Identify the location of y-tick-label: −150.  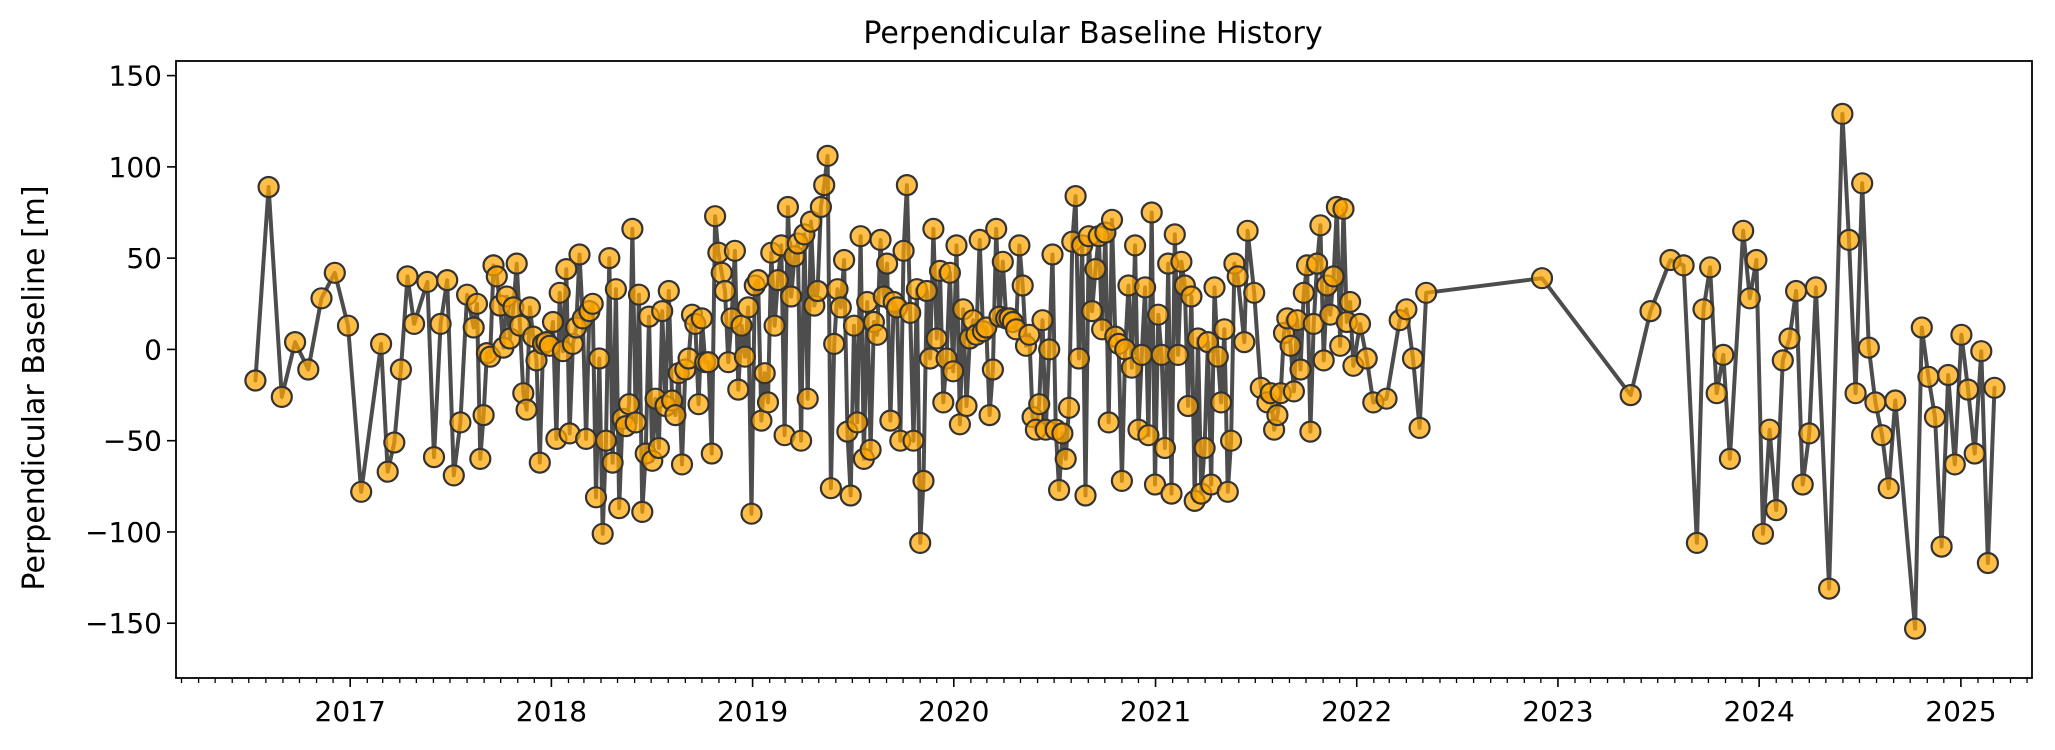
(123, 623).